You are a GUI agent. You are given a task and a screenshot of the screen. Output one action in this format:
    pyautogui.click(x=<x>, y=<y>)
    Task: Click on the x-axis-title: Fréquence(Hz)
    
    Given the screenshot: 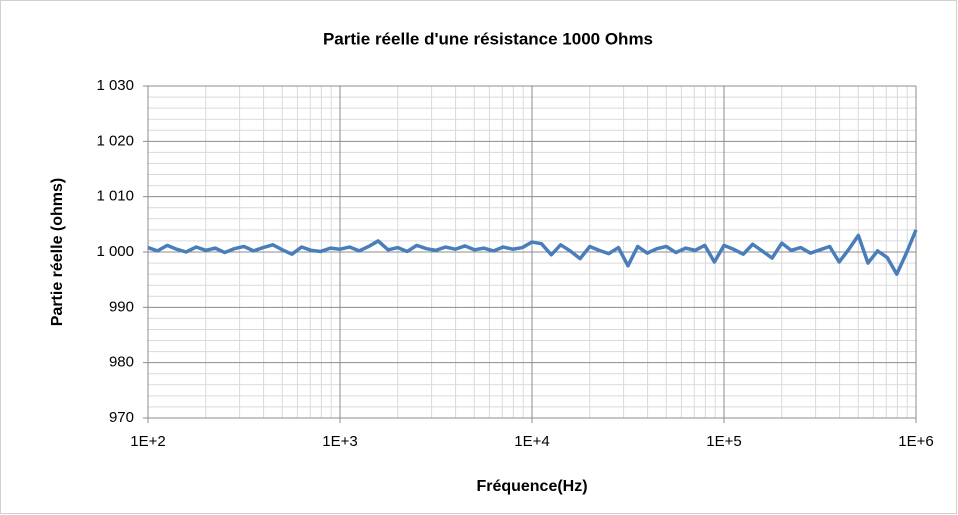 What is the action you would take?
    pyautogui.click(x=531, y=486)
    